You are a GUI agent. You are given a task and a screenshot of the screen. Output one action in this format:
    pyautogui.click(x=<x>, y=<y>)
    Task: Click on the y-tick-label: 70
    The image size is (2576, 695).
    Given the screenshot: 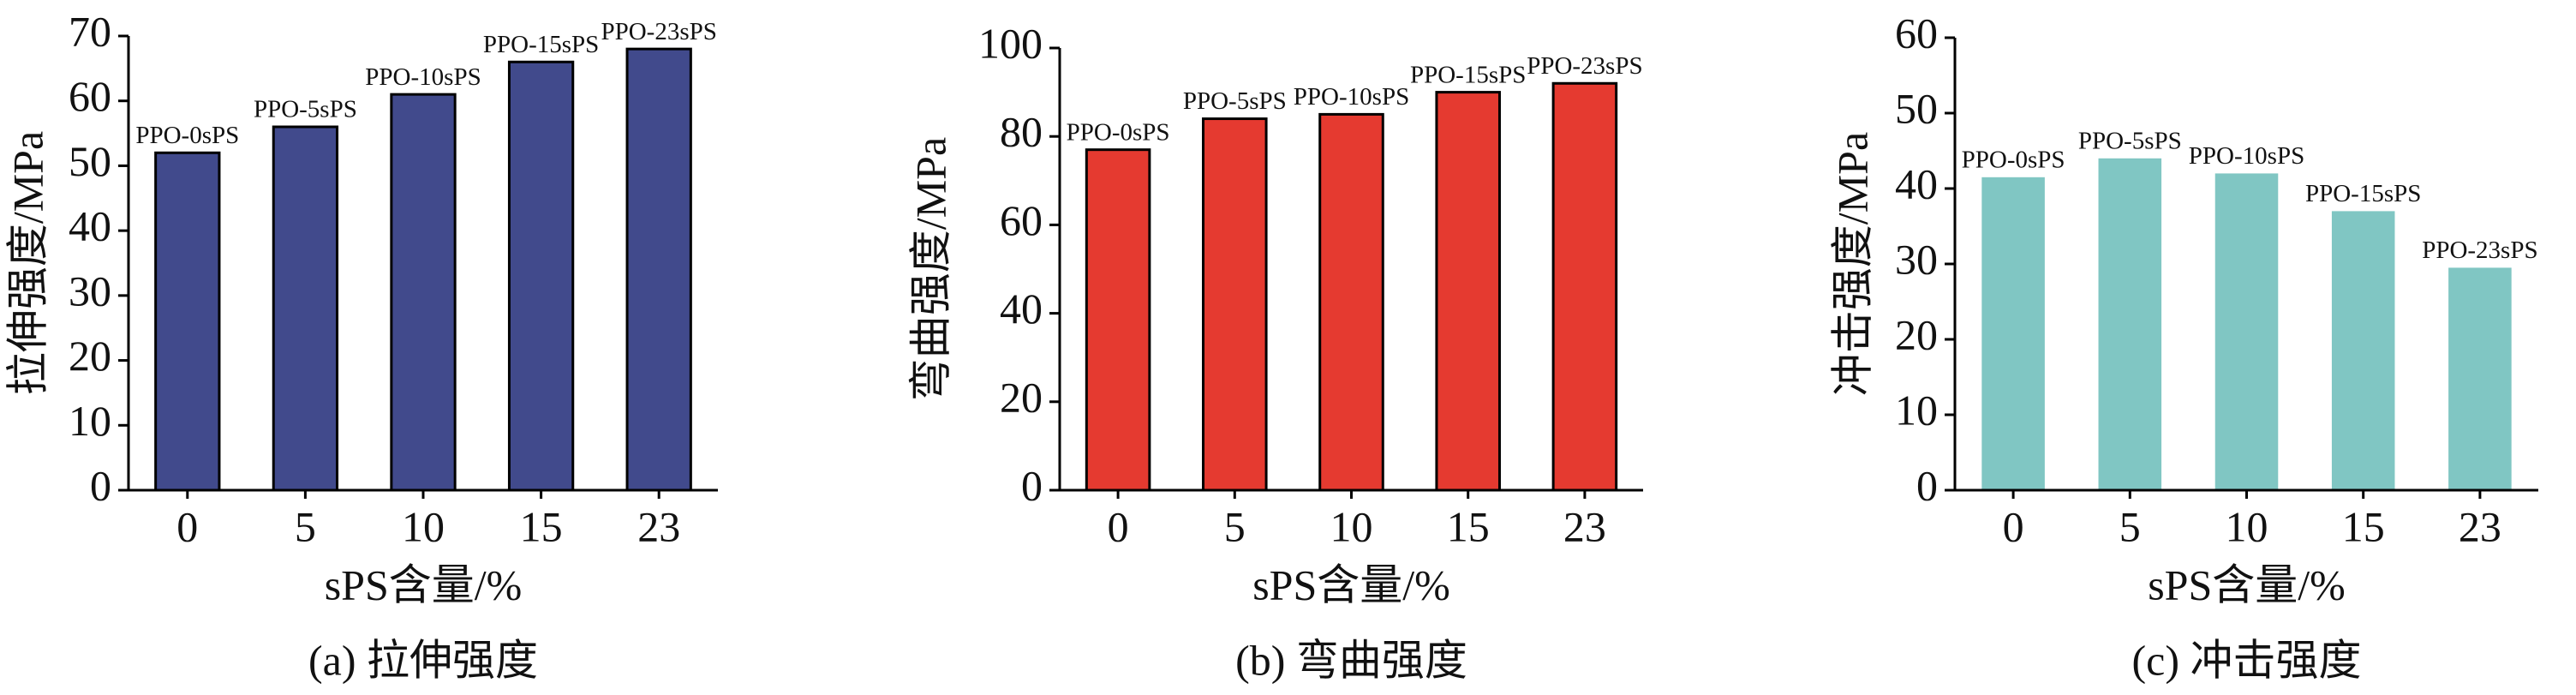 What is the action you would take?
    pyautogui.click(x=90, y=31)
    